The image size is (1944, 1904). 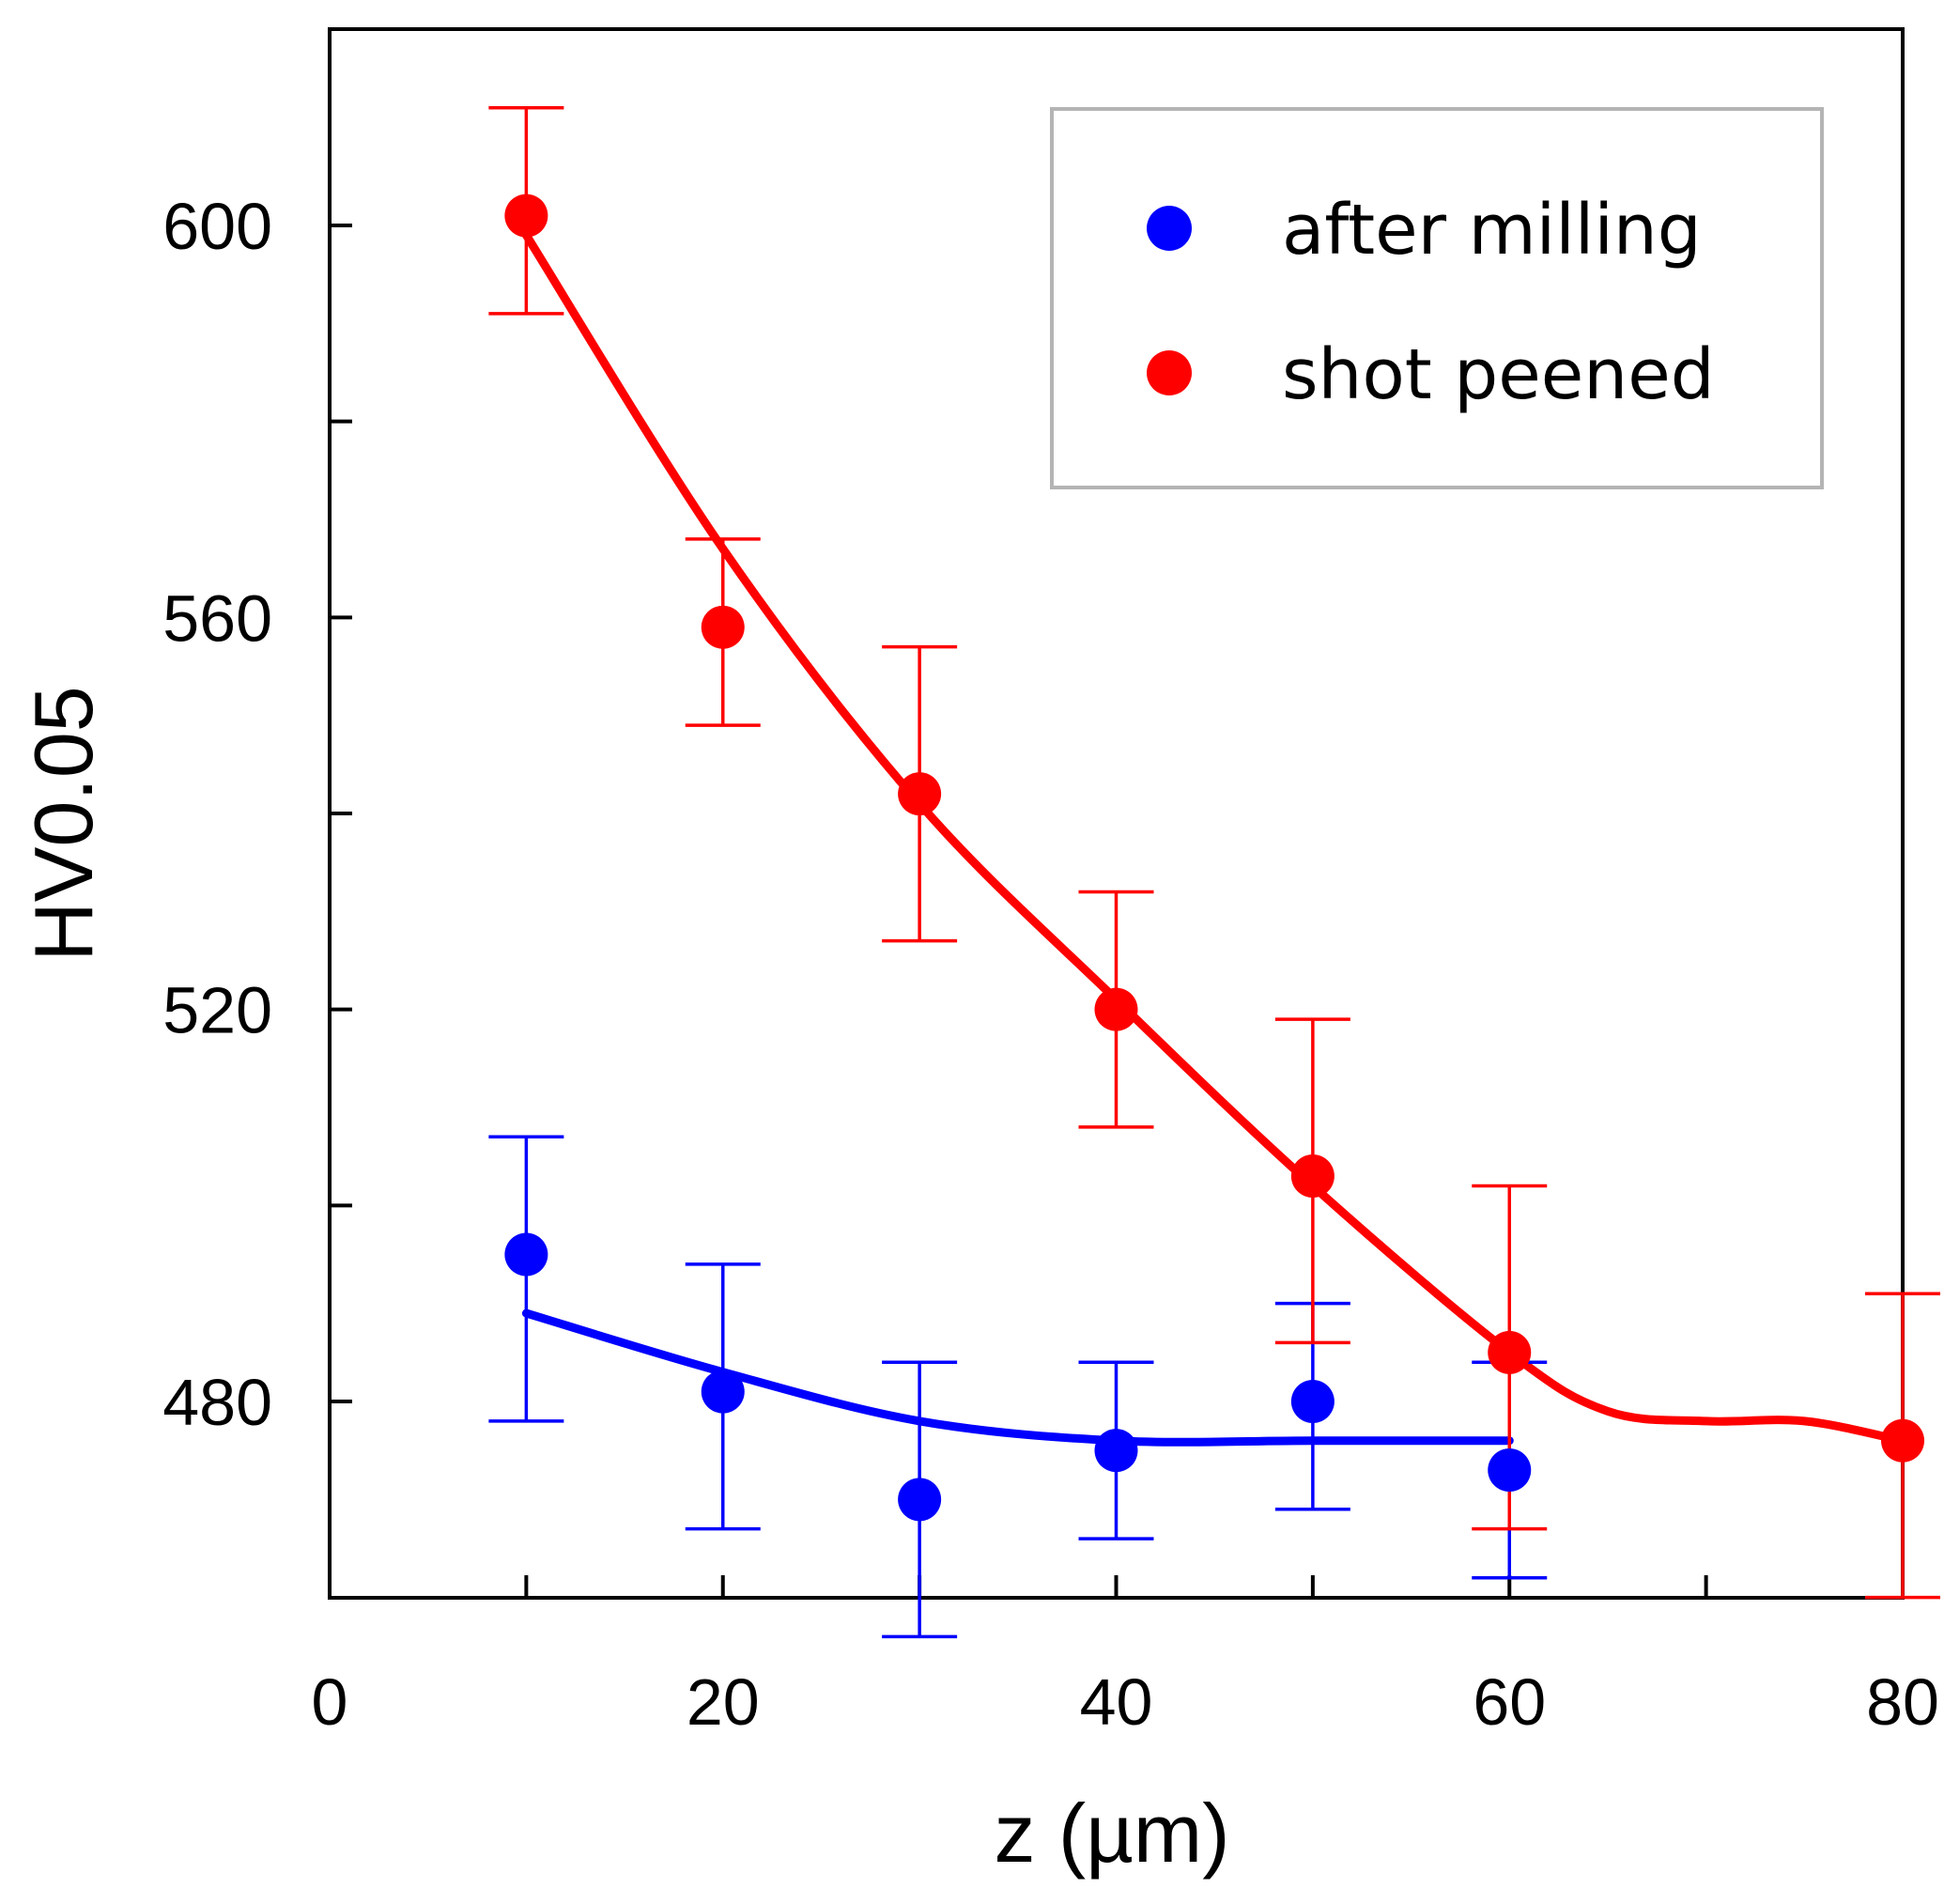 I want to click on y-axis-ticks, so click(x=341, y=814).